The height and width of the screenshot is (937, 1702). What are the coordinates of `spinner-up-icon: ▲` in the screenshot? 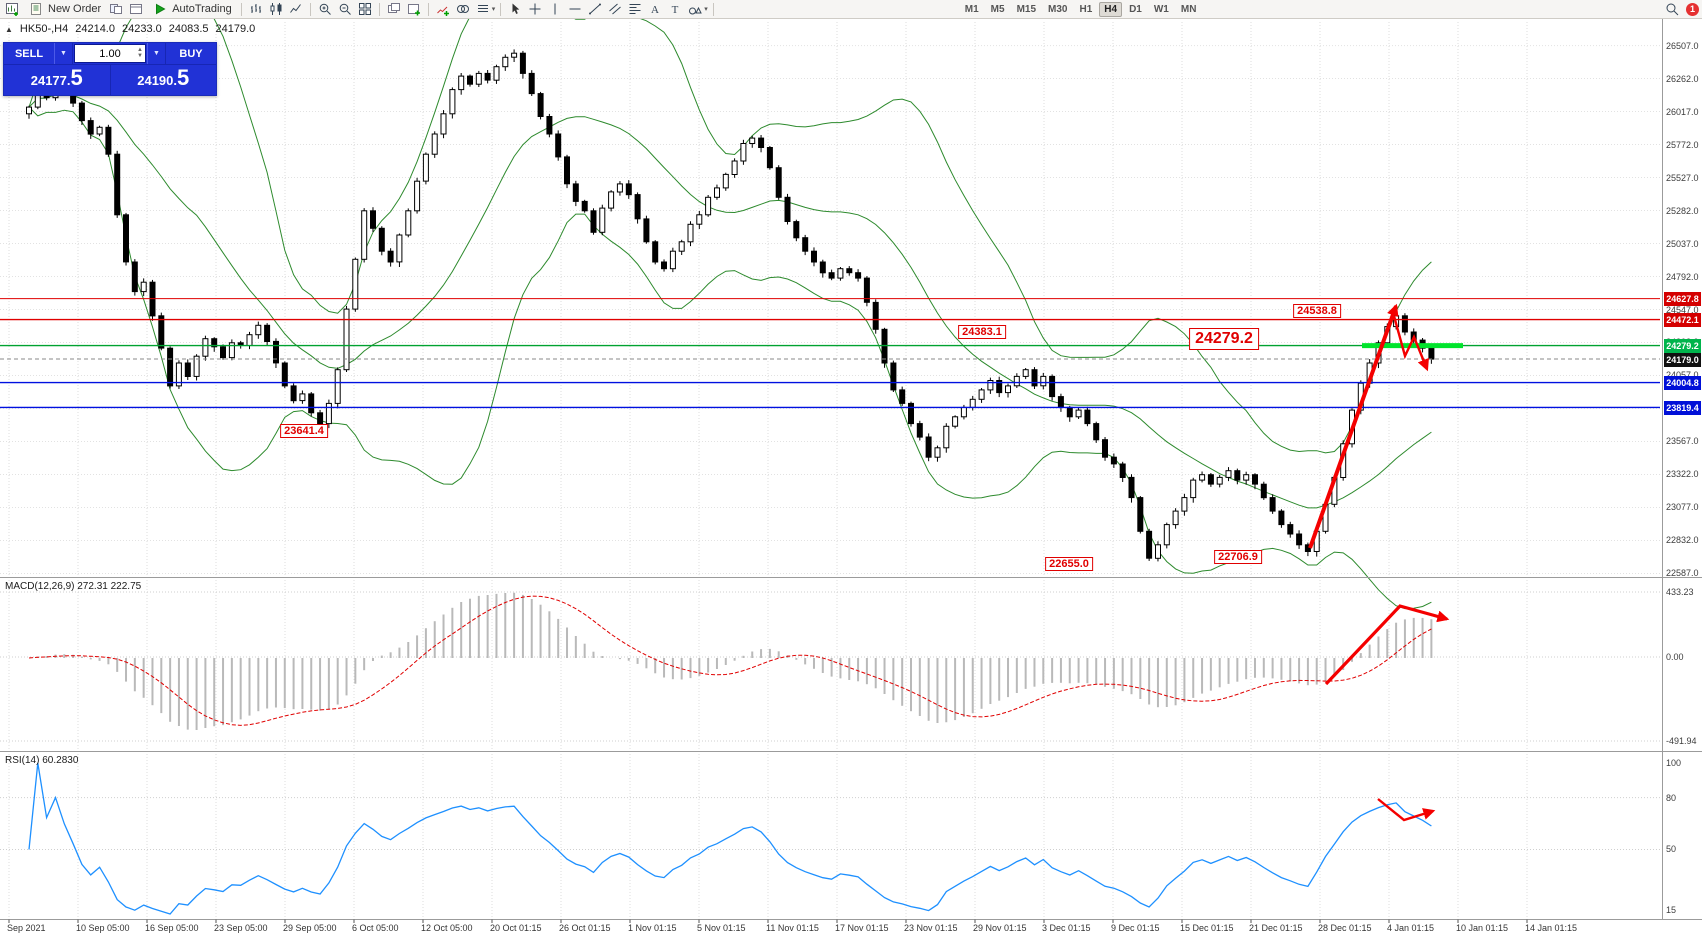 It's located at (140, 50).